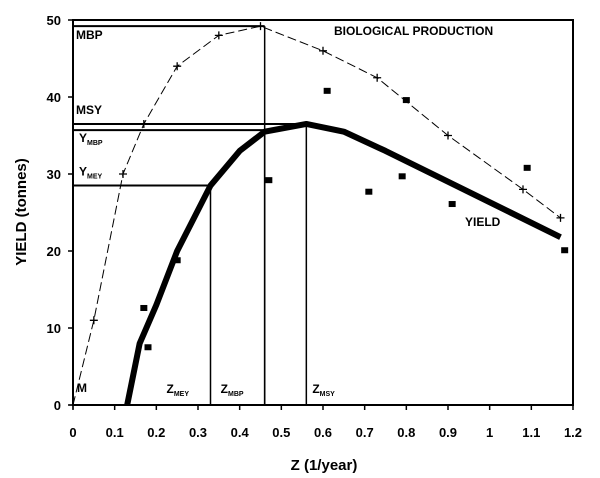 Image resolution: width=600 pixels, height=478 pixels. I want to click on y-tick-label: 10, so click(54, 328).